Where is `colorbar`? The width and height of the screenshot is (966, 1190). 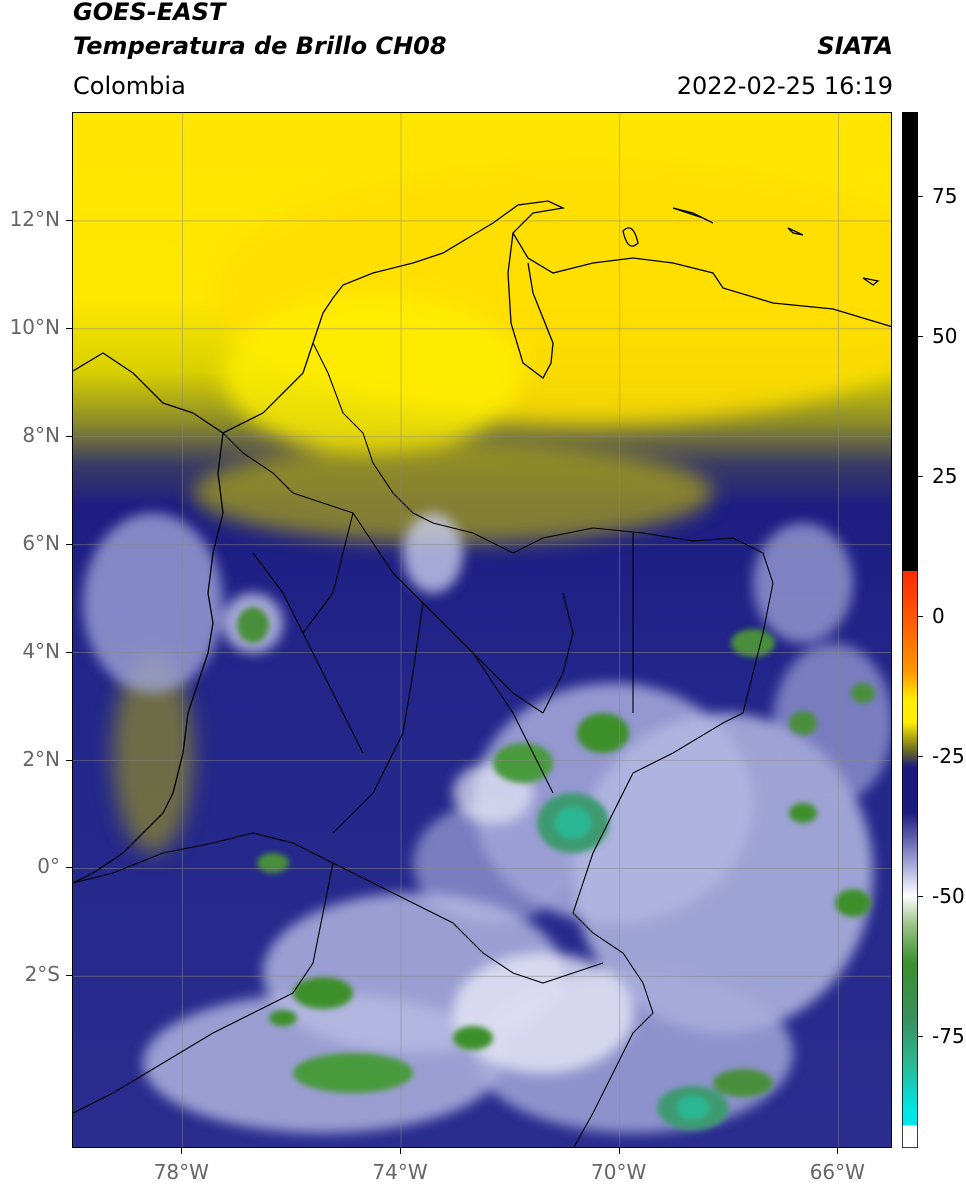 colorbar is located at coordinates (910, 630).